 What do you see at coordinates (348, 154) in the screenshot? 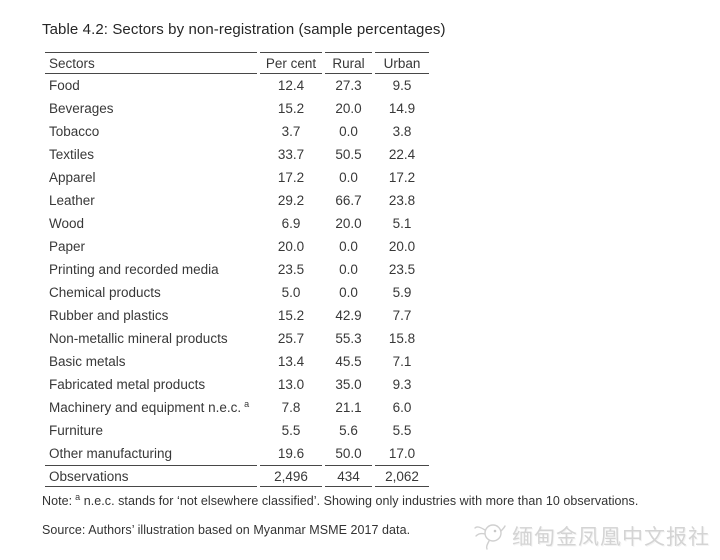
I see `value-cell: 50.5` at bounding box center [348, 154].